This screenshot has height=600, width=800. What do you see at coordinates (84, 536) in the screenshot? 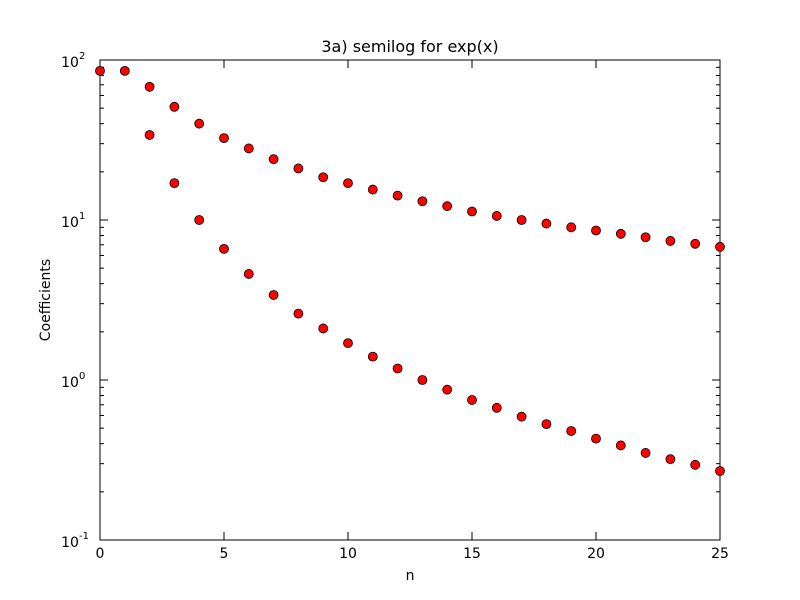
I see `y-tick-label-exponent: -1` at bounding box center [84, 536].